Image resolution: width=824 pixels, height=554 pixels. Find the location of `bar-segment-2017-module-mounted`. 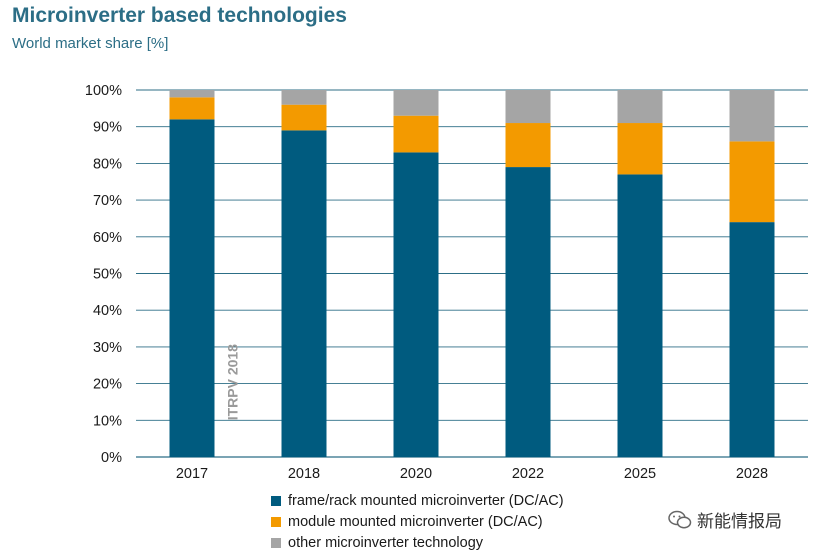

bar-segment-2017-module-mounted is located at coordinates (192, 108).